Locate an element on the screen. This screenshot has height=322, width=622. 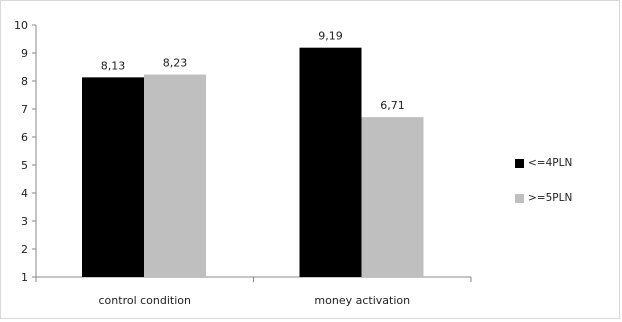
y-tick-label: 3 is located at coordinates (24, 221).